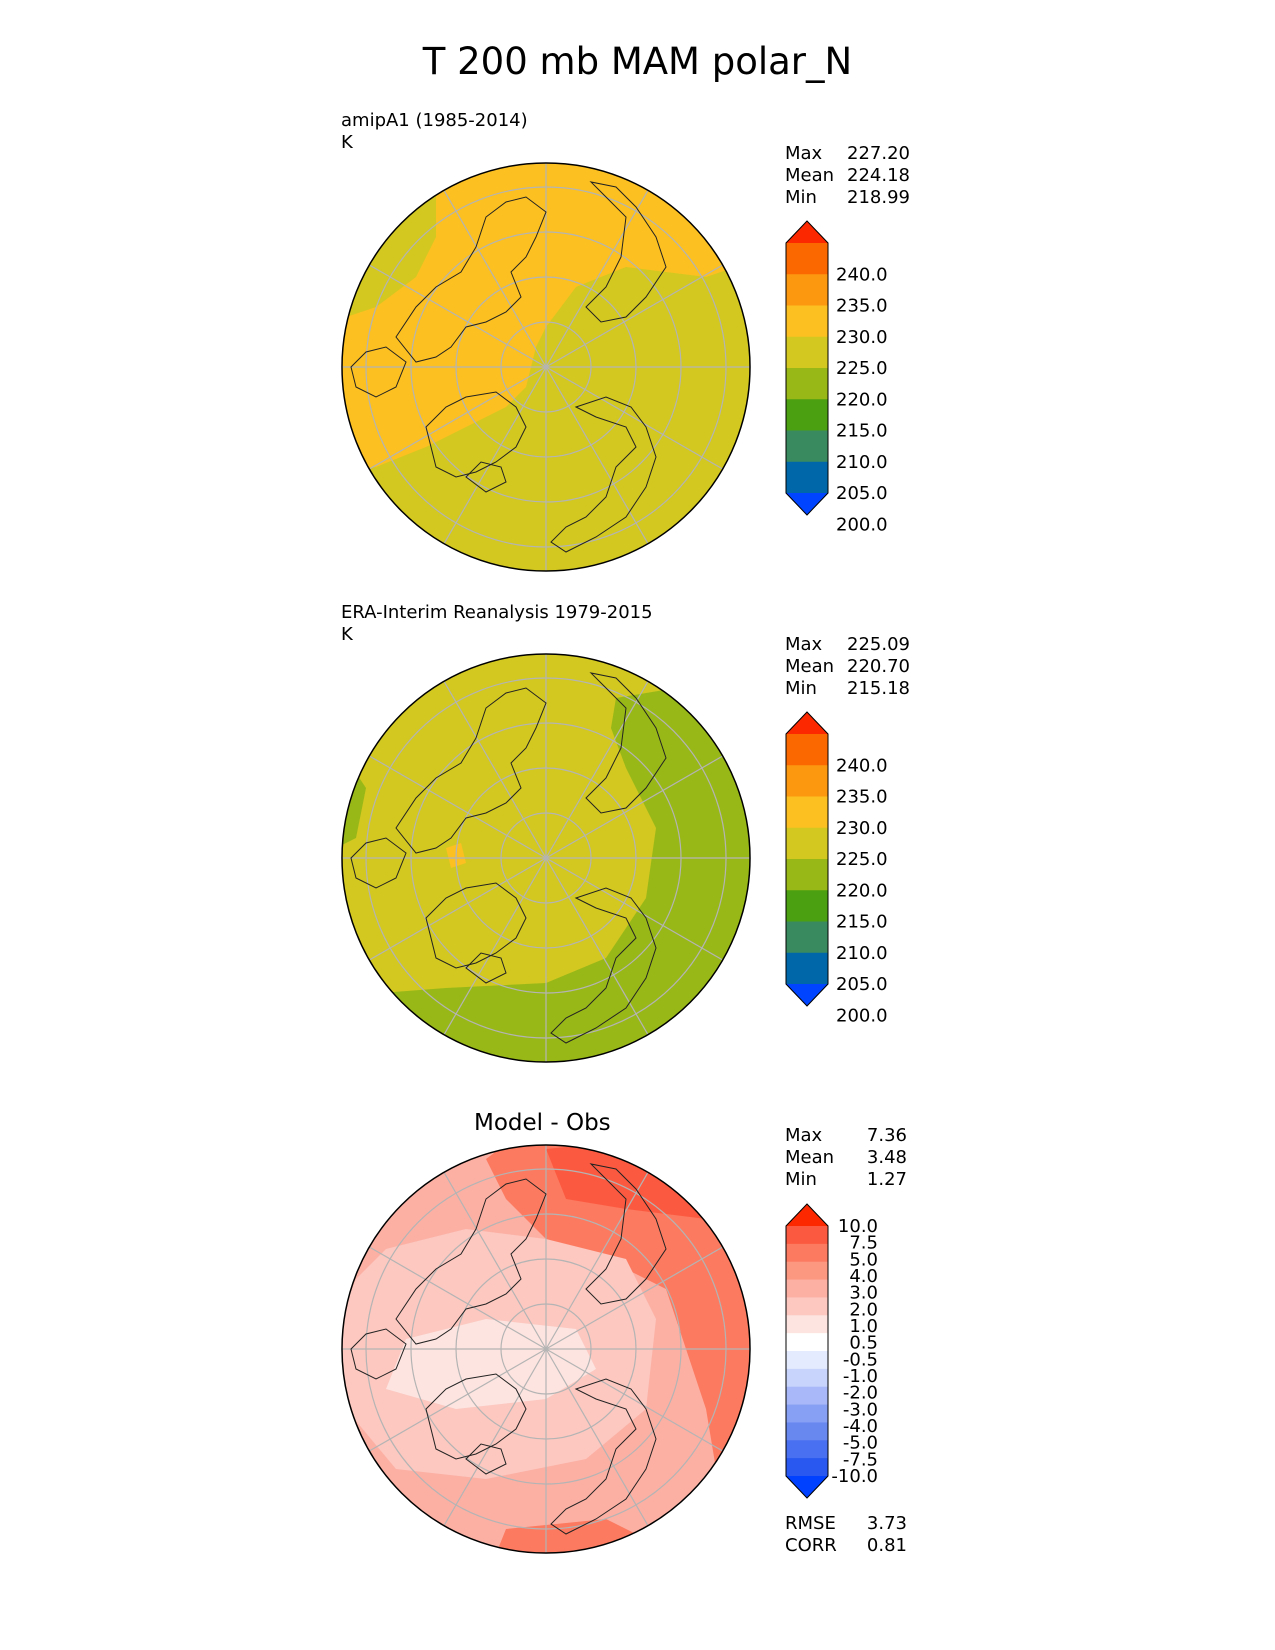  I want to click on panel-model-stats: Max 227.20 Mean 224.18 Min 218.99, so click(847, 176).